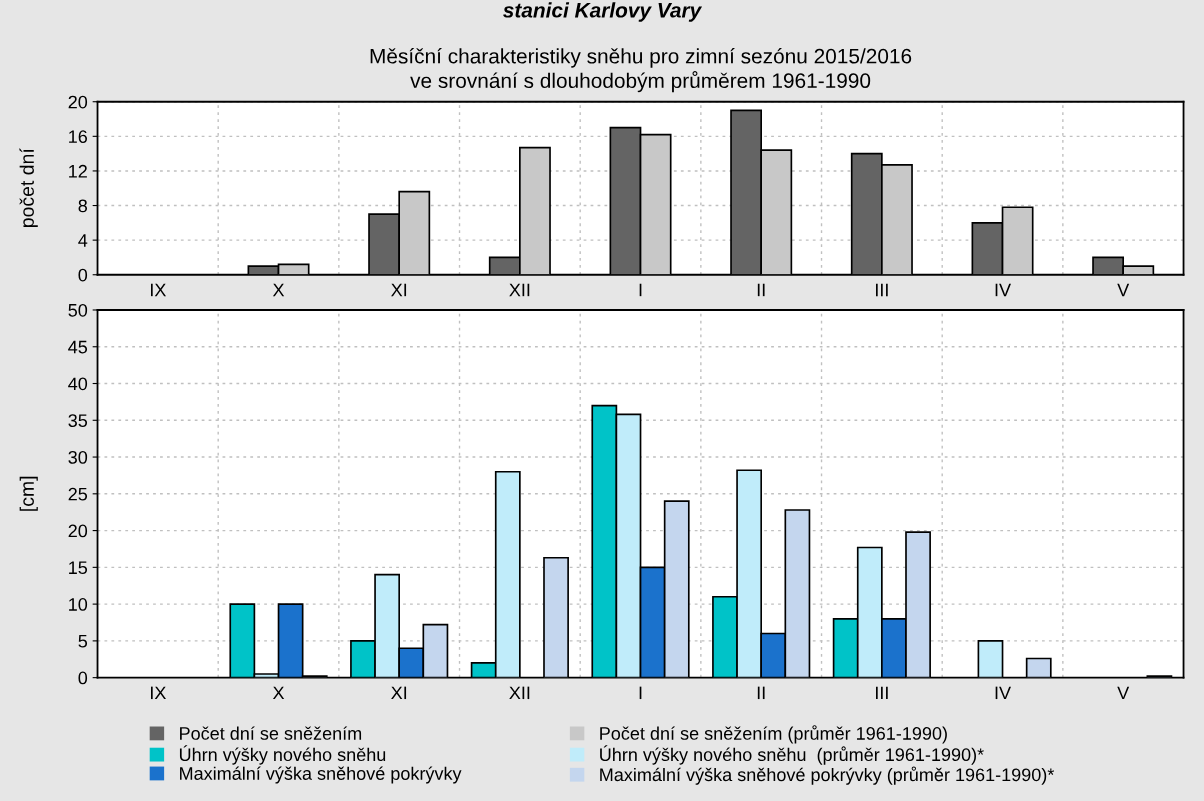 Image resolution: width=1204 pixels, height=801 pixels. What do you see at coordinates (83, 240) in the screenshot?
I see `y-tick-label: 4` at bounding box center [83, 240].